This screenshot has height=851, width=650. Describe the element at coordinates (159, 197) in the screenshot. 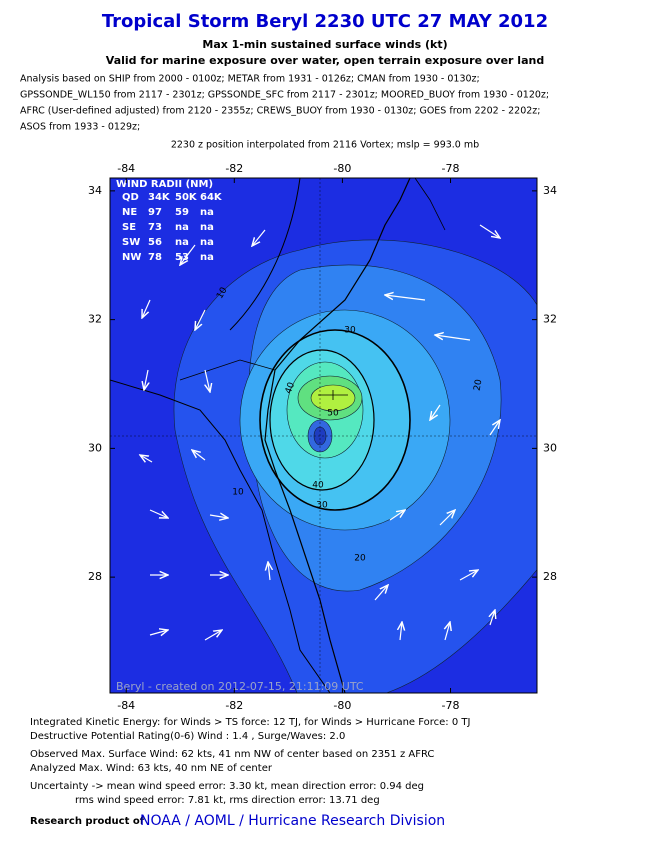

I see `radii-header: 34K` at that location.